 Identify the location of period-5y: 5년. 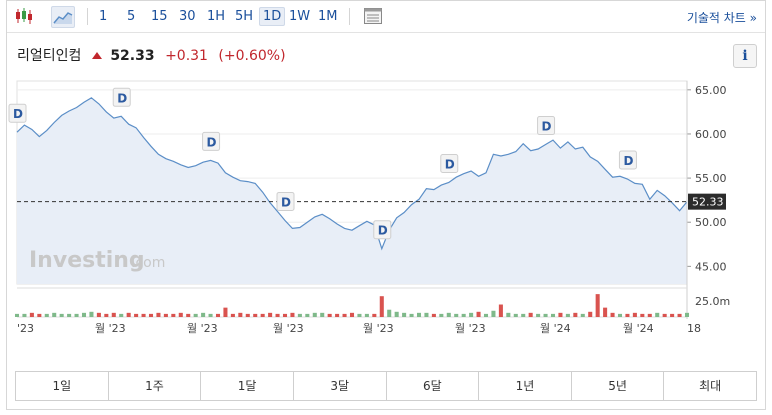
(618, 386).